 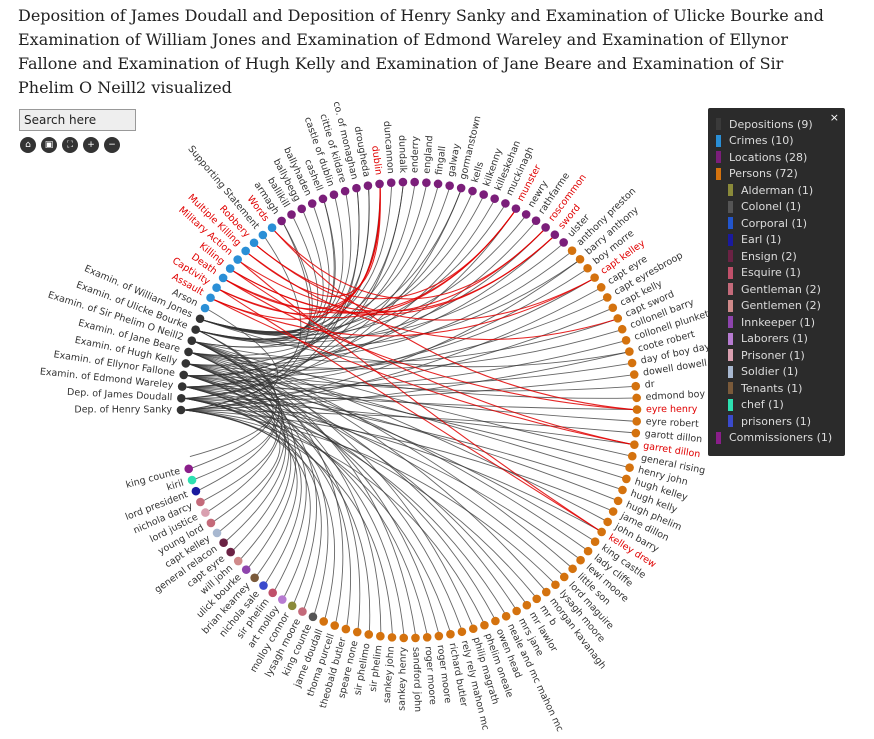 I want to click on node-label: sandford john, so click(x=416, y=680).